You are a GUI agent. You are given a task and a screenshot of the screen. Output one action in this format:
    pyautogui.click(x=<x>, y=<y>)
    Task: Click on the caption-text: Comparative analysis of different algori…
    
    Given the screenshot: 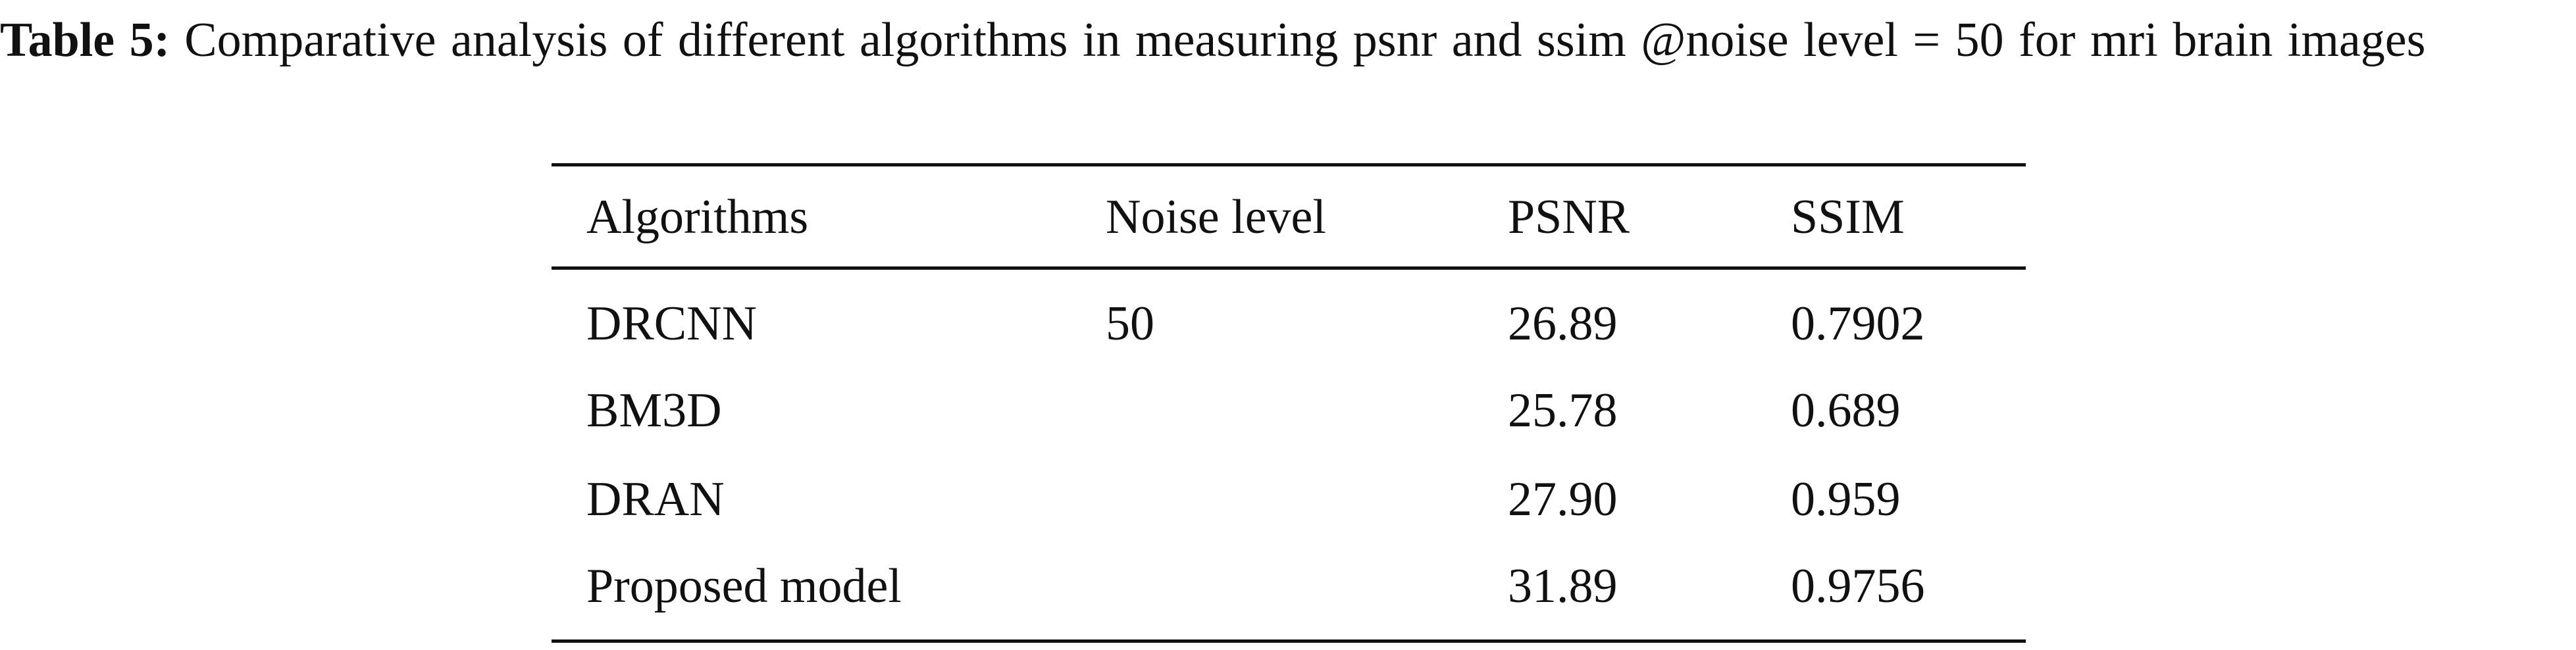 What is the action you would take?
    pyautogui.click(x=1305, y=40)
    